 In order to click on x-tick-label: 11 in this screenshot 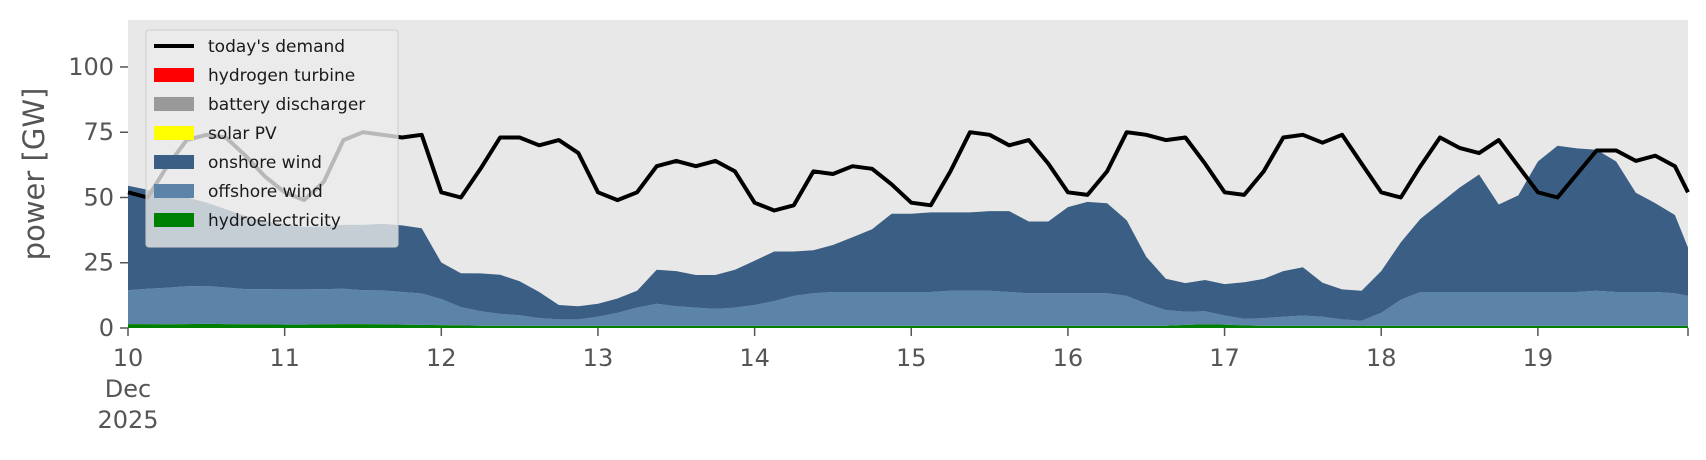, I will do `click(284, 358)`.